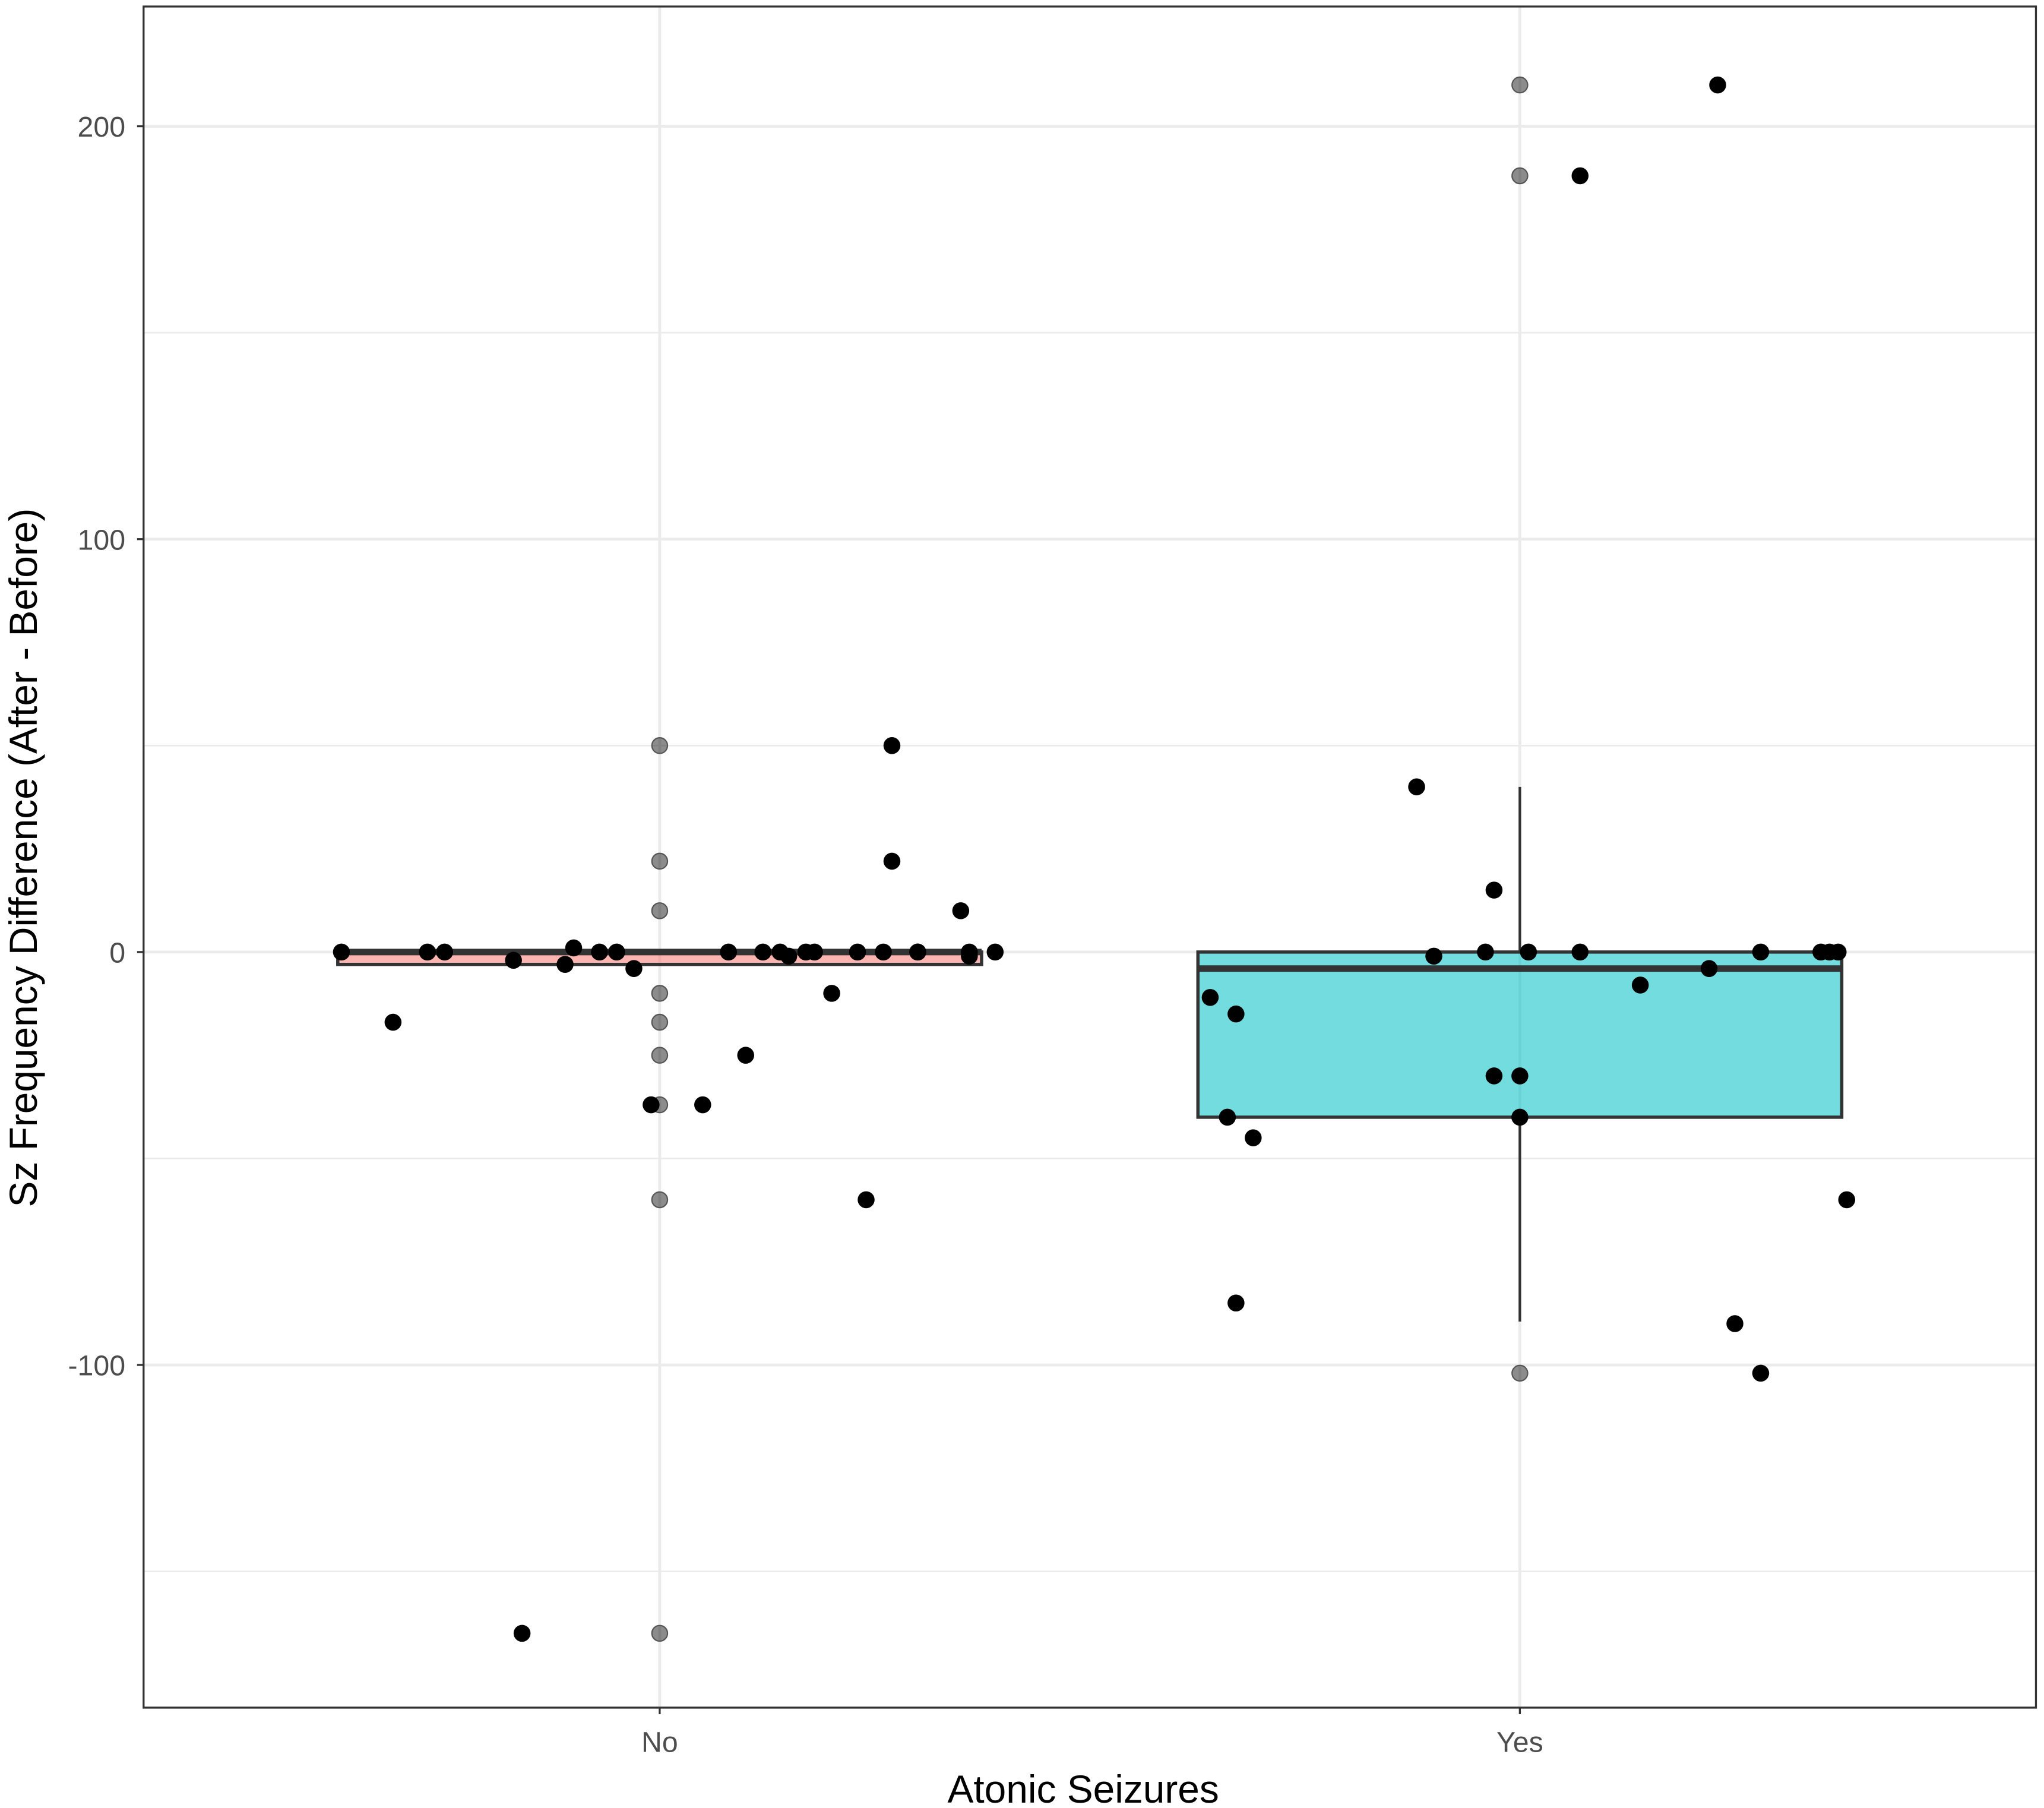 This screenshot has width=2044, height=1808. I want to click on x-axis-title: Atonic Seizures, so click(1083, 1787).